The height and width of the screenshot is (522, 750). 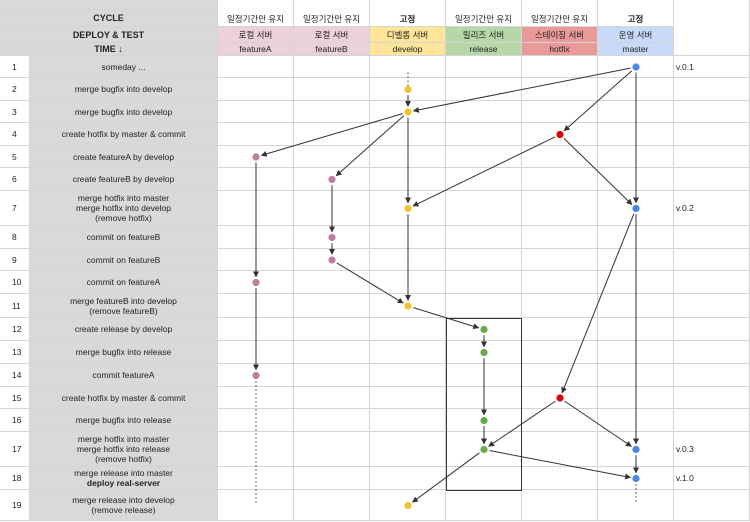 I want to click on cycle-cell-release: 일정기간만 유지, so click(x=484, y=13).